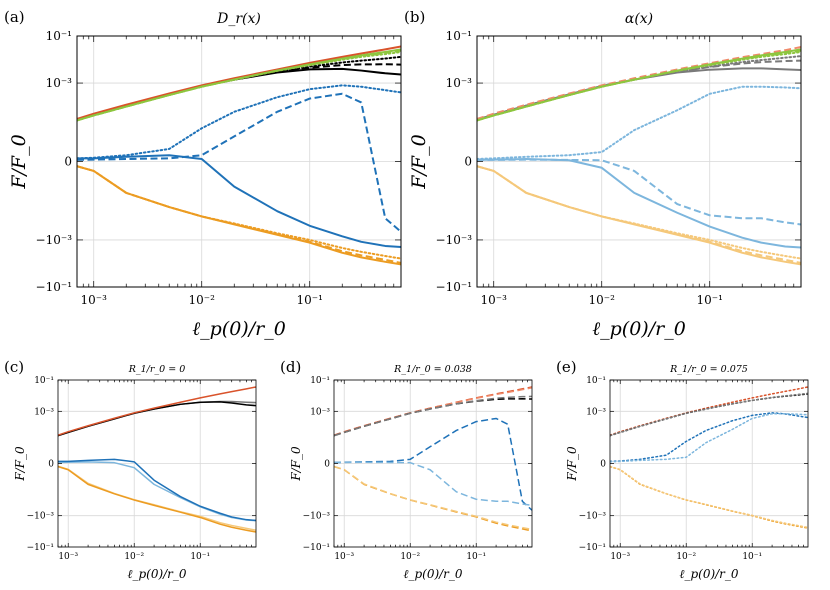  I want to click on series-line-gray-dotted, so click(639, 88).